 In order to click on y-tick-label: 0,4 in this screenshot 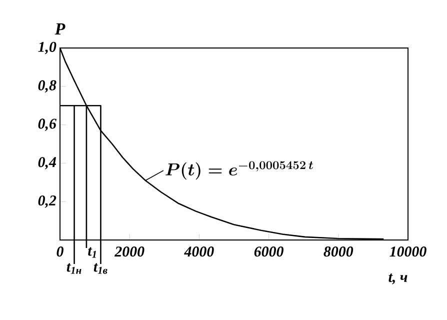, I will do `click(47, 163)`.